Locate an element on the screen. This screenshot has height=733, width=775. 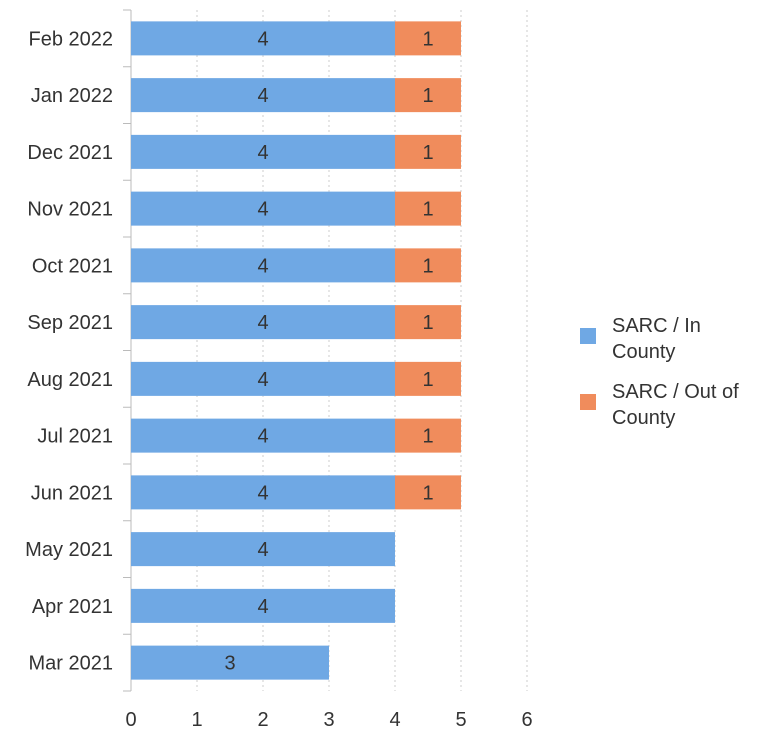
x-tick-label: 5 is located at coordinates (460, 720).